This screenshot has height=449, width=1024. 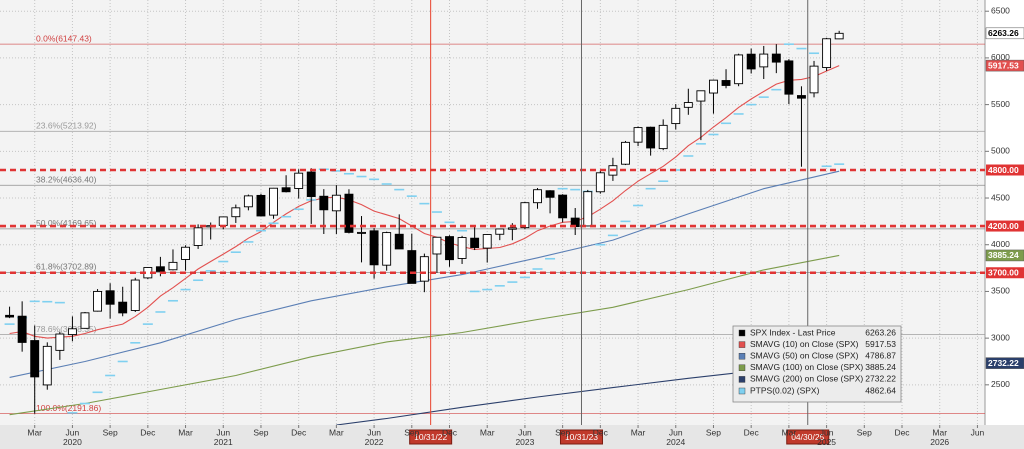 I want to click on marker-label: 04/30/25, so click(x=807, y=437).